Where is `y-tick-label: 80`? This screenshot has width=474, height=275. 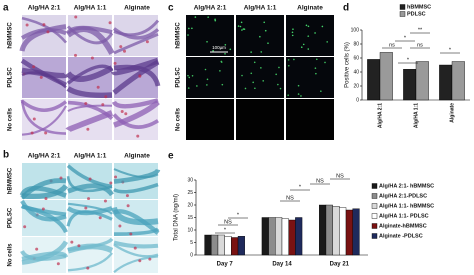
y-tick-label: 80 is located at coordinates (356, 44).